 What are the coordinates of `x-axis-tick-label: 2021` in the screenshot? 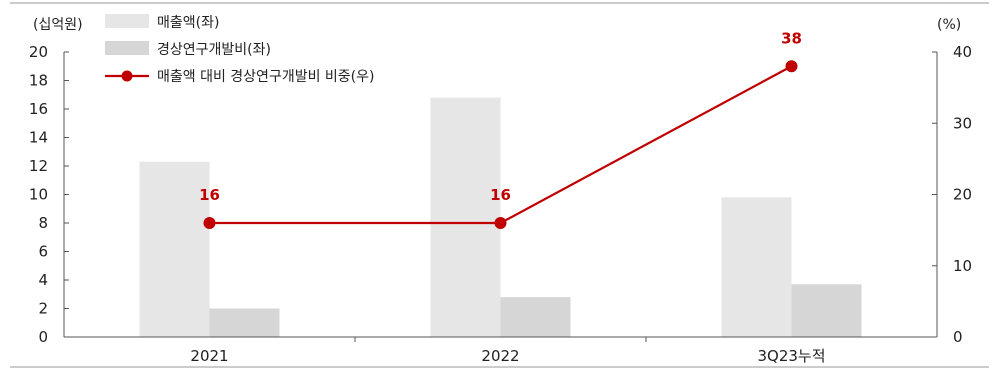 It's located at (209, 356).